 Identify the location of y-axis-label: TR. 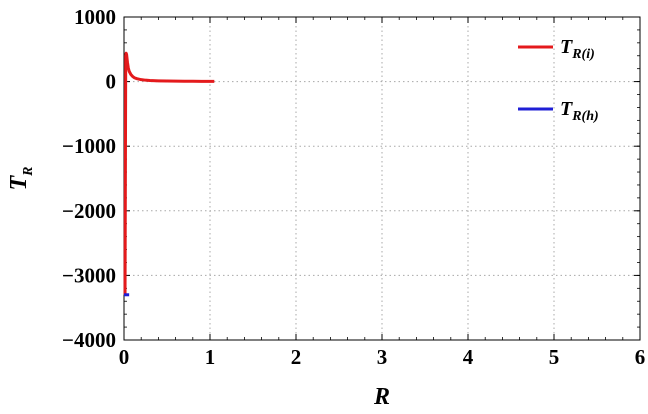
(21, 178).